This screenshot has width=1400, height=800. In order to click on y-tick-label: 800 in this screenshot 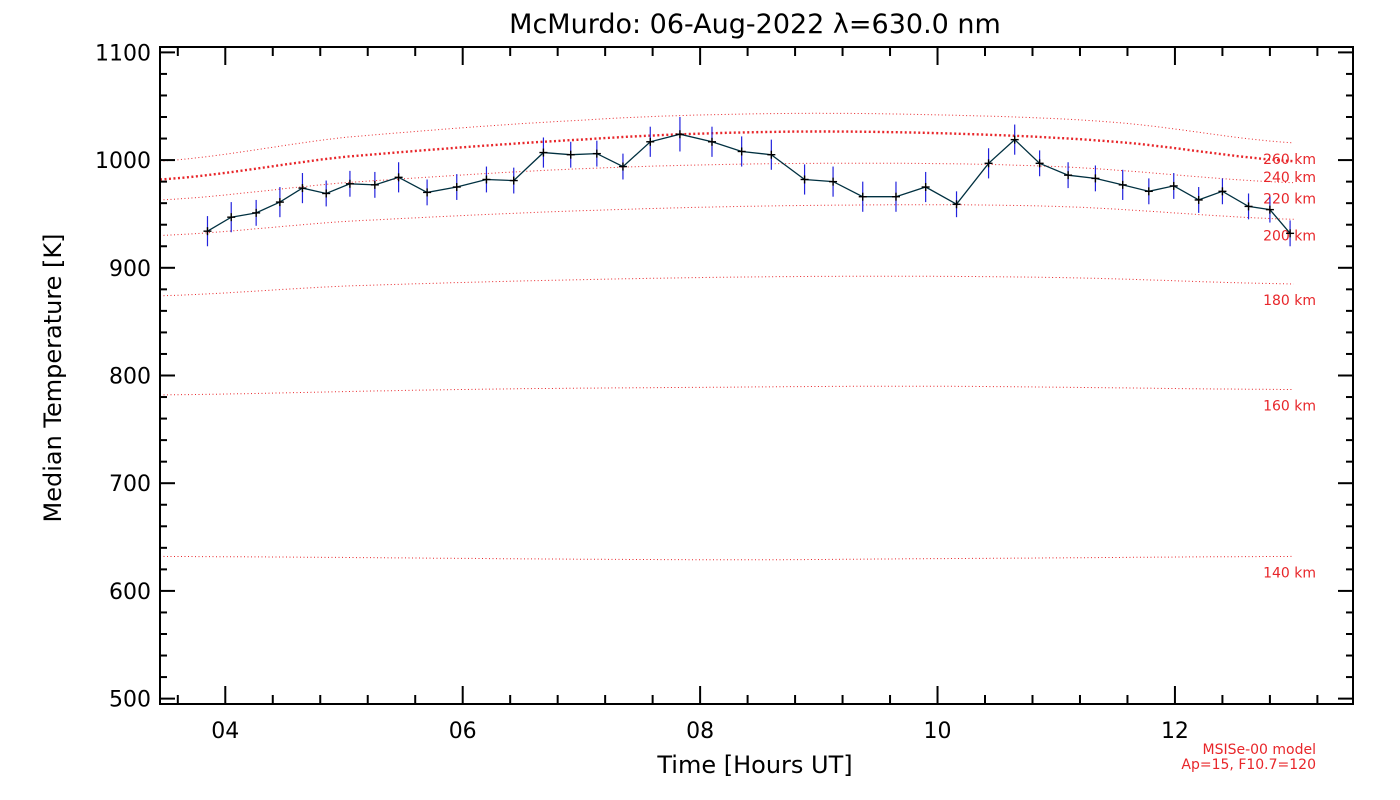, I will do `click(130, 377)`.